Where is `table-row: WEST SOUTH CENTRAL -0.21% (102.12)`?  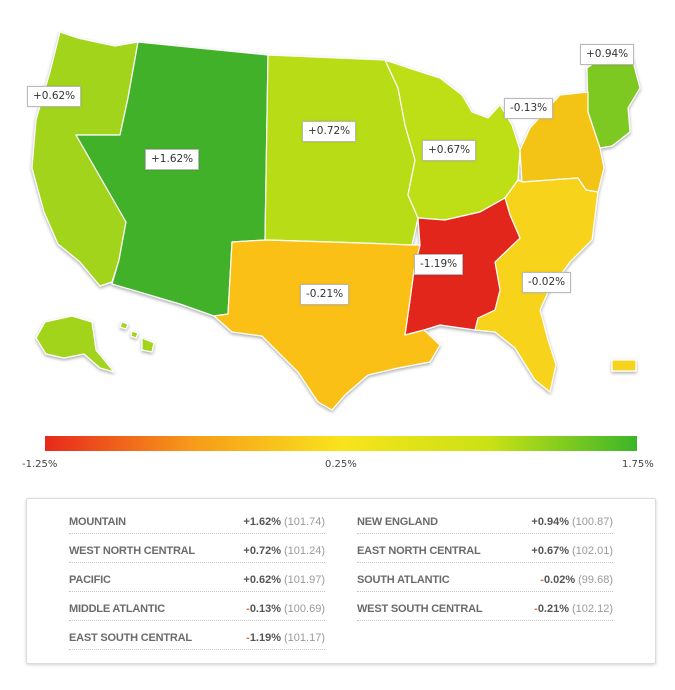 table-row: WEST SOUTH CENTRAL -0.21% (102.12) is located at coordinates (485, 609).